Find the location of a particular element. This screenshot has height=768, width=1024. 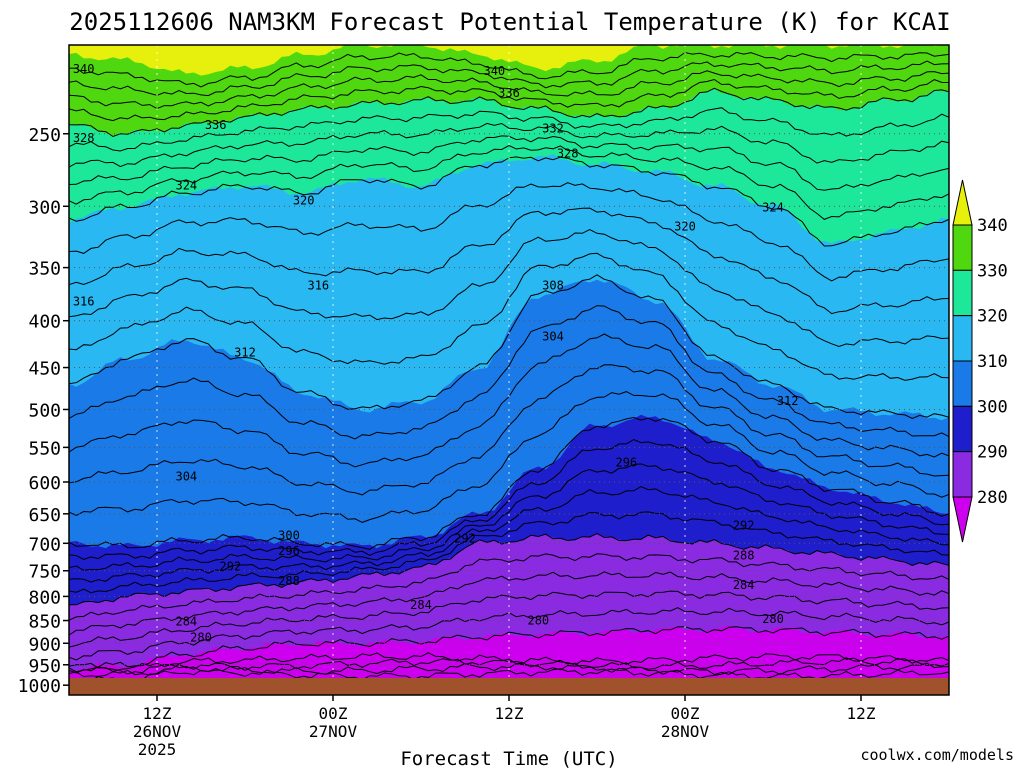

y-tick-label: 550 is located at coordinates (44, 448).